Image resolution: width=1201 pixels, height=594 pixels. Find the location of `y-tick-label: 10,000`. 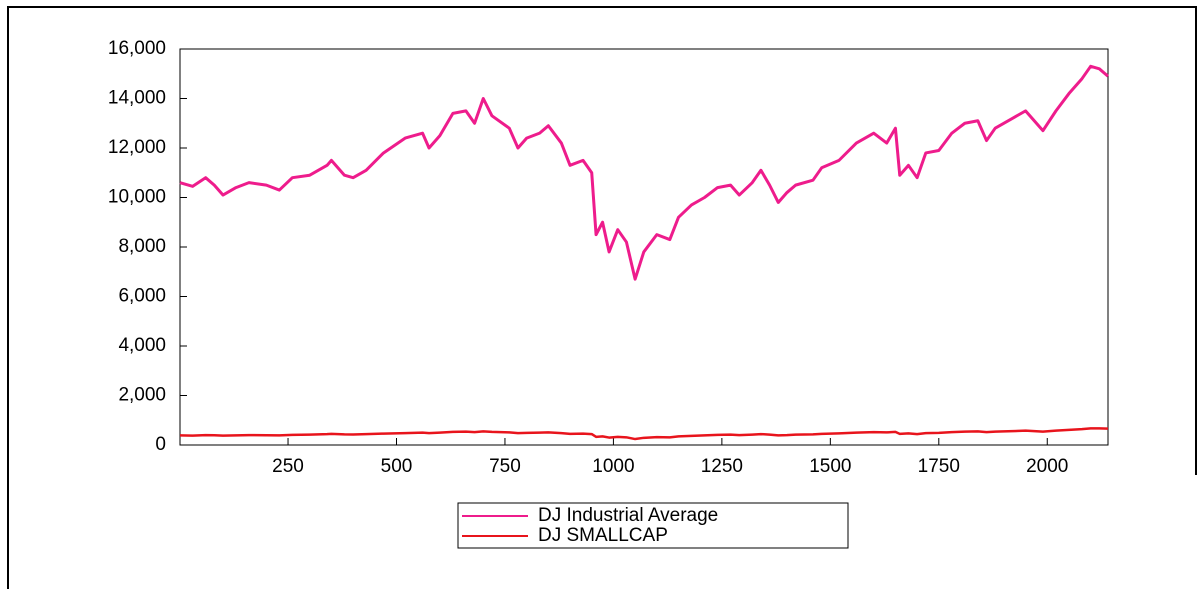

y-tick-label: 10,000 is located at coordinates (137, 197).